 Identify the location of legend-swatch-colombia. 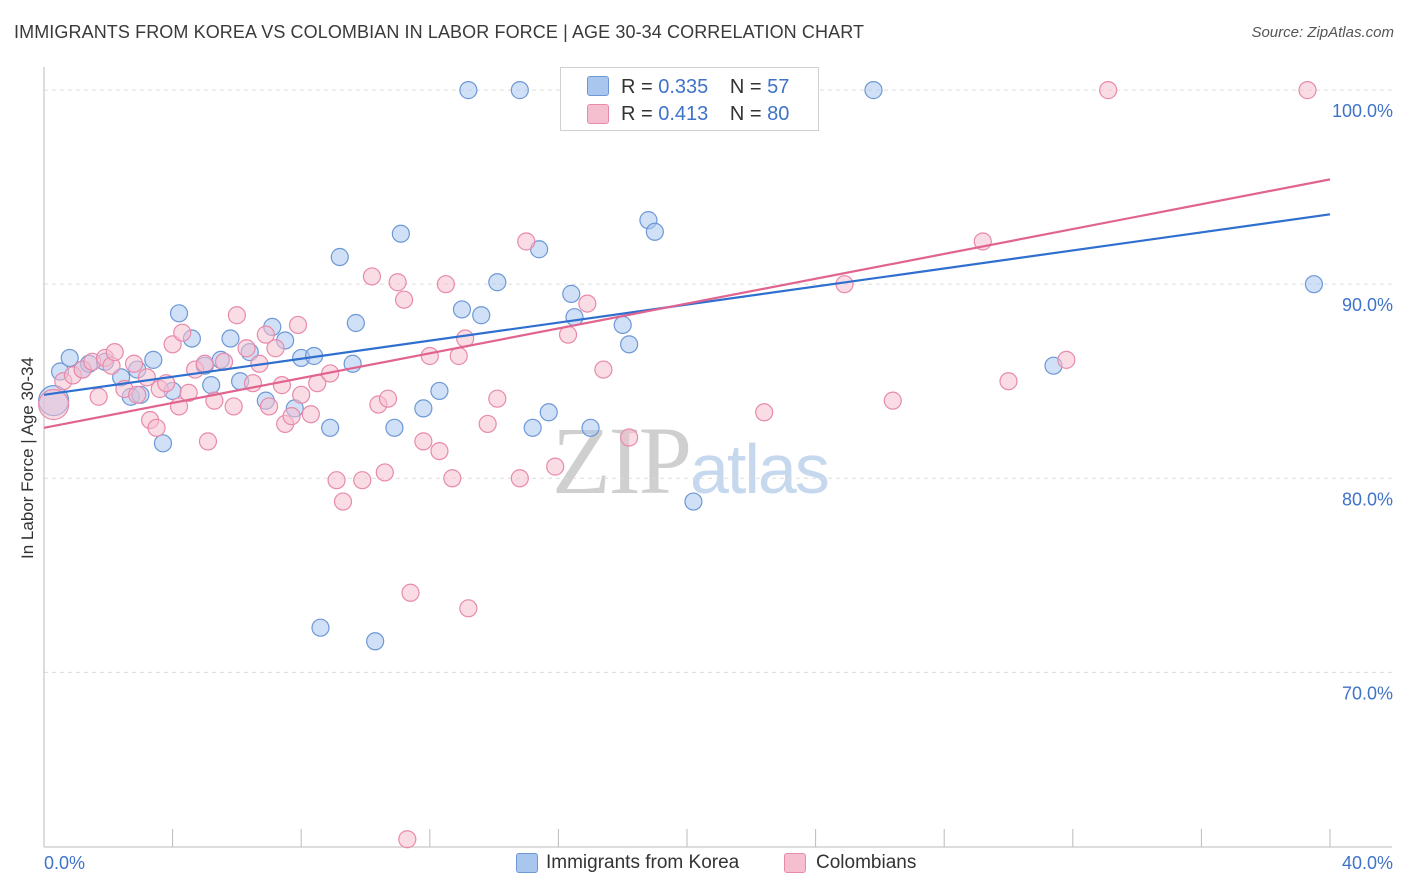
(598, 114).